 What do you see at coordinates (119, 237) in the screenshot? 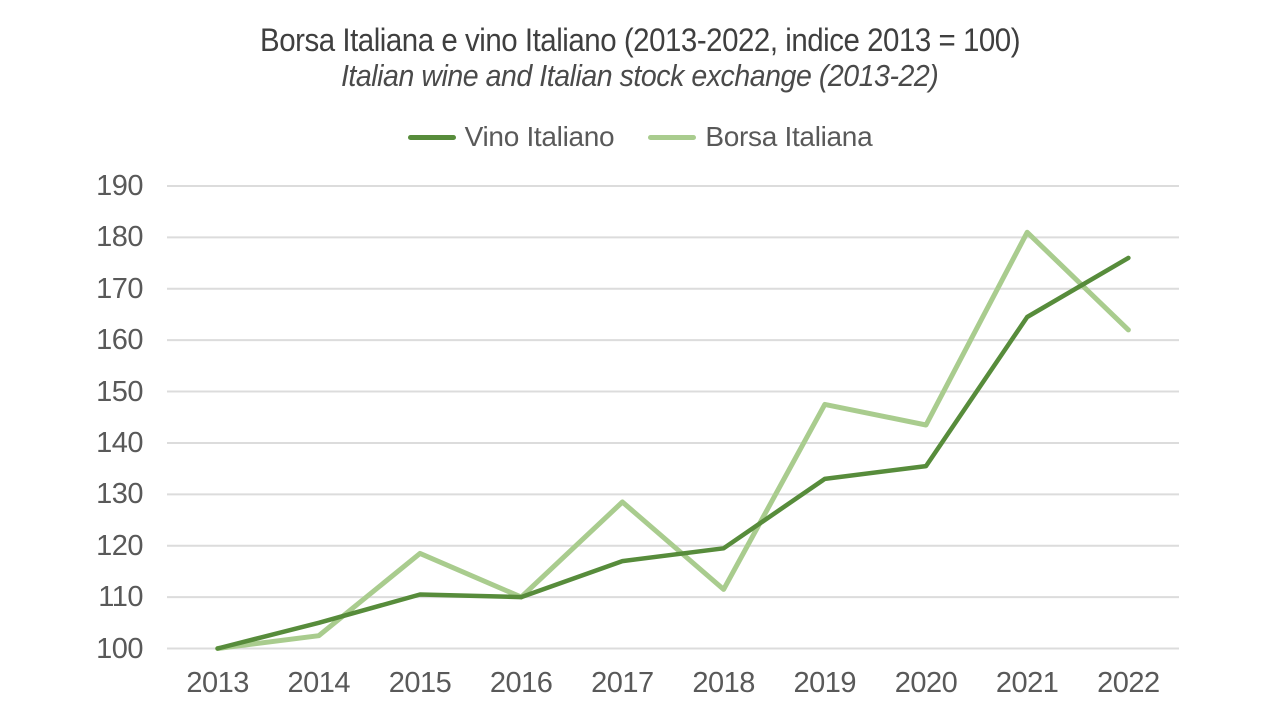
I see `y-tick-label-180: 180` at bounding box center [119, 237].